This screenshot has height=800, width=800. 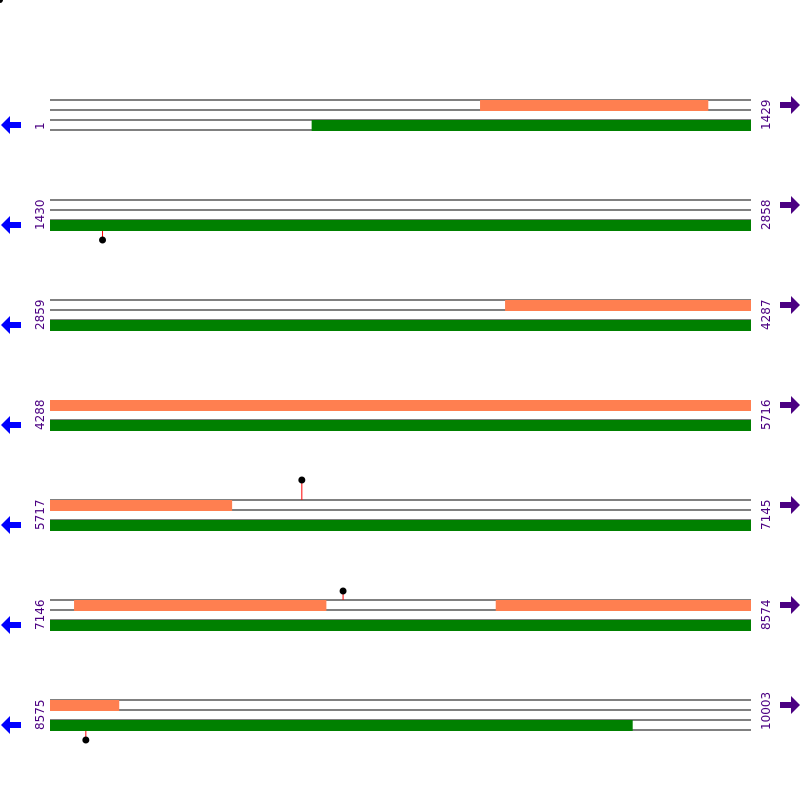 I want to click on track-row: 7146 8574, so click(x=400, y=610).